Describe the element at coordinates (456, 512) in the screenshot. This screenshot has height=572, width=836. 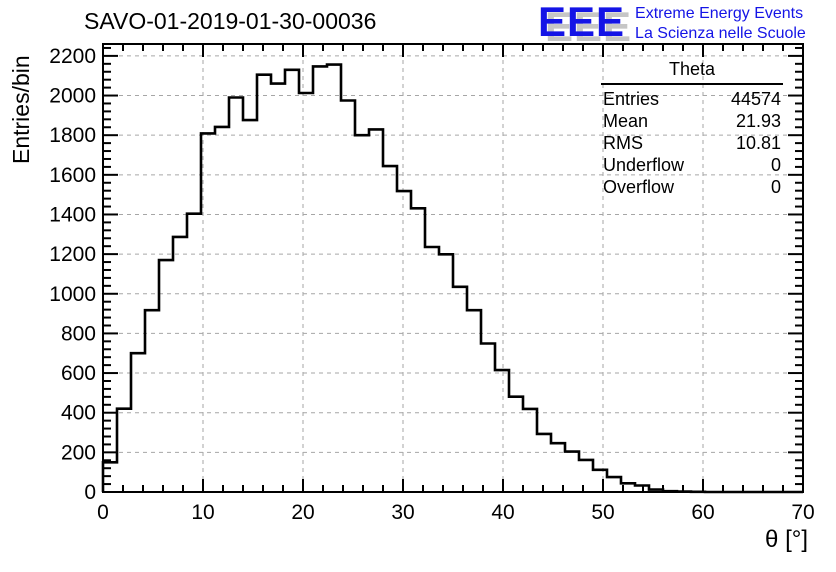
I see `x-tick-labels: 0 10 20 30 40 50 60 70` at that location.